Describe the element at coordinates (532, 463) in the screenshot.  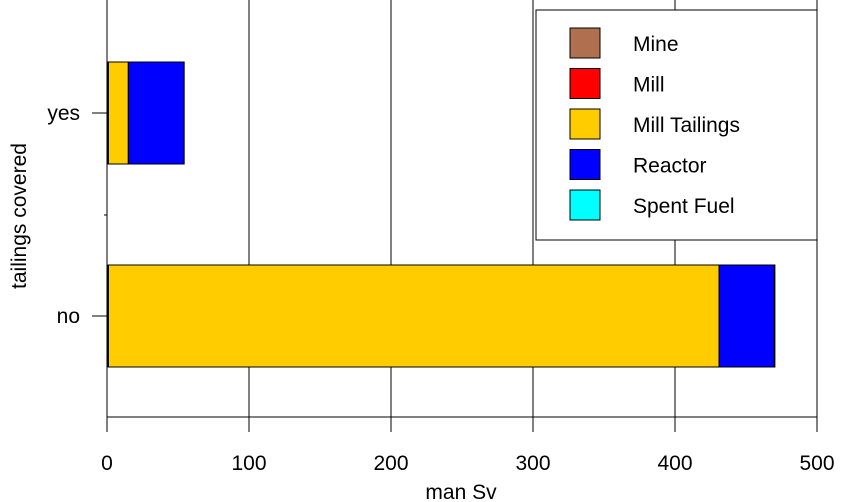
I see `x-tick-label: 300` at that location.